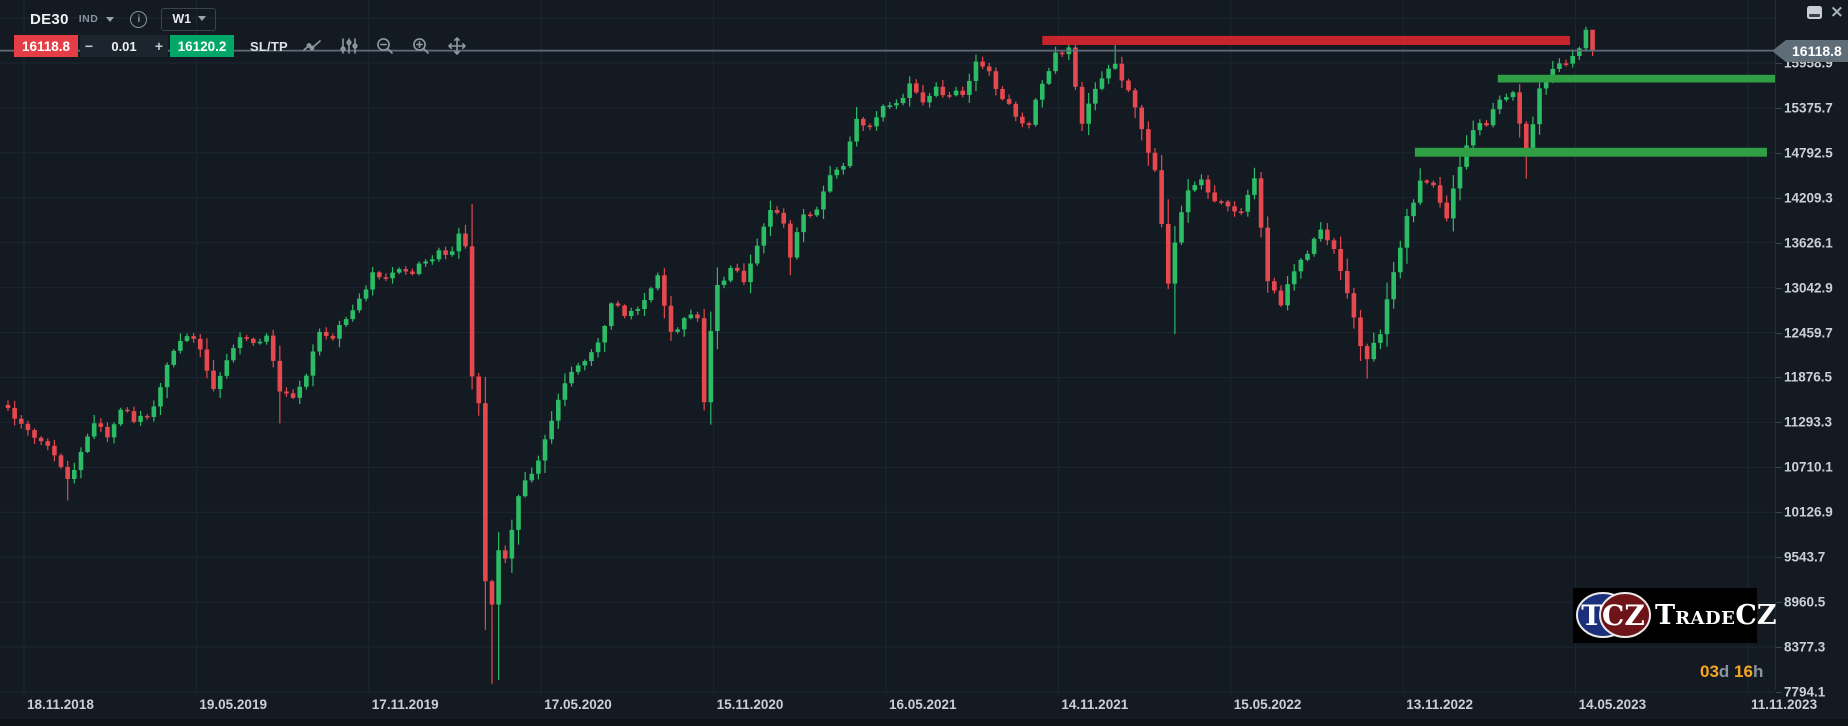  I want to click on price-tick-label: 13042.9, so click(1808, 288).